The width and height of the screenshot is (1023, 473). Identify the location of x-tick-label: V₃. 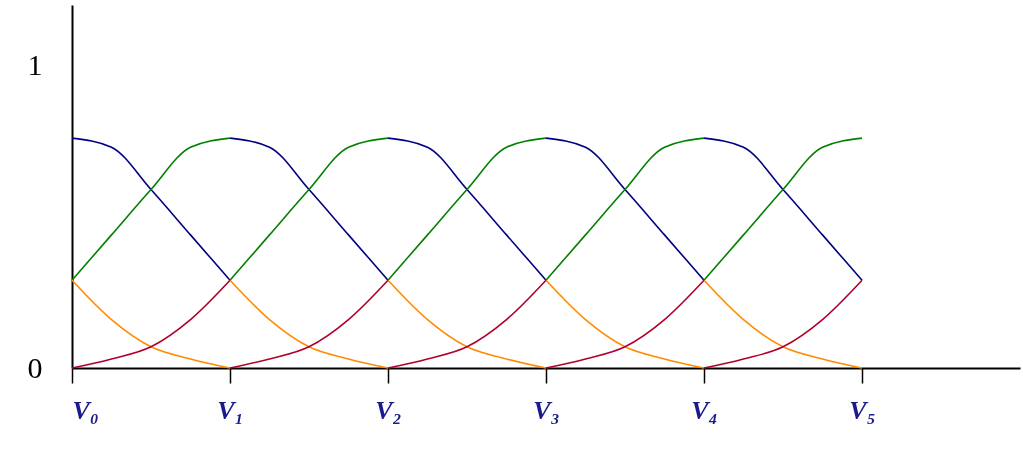
(546, 410).